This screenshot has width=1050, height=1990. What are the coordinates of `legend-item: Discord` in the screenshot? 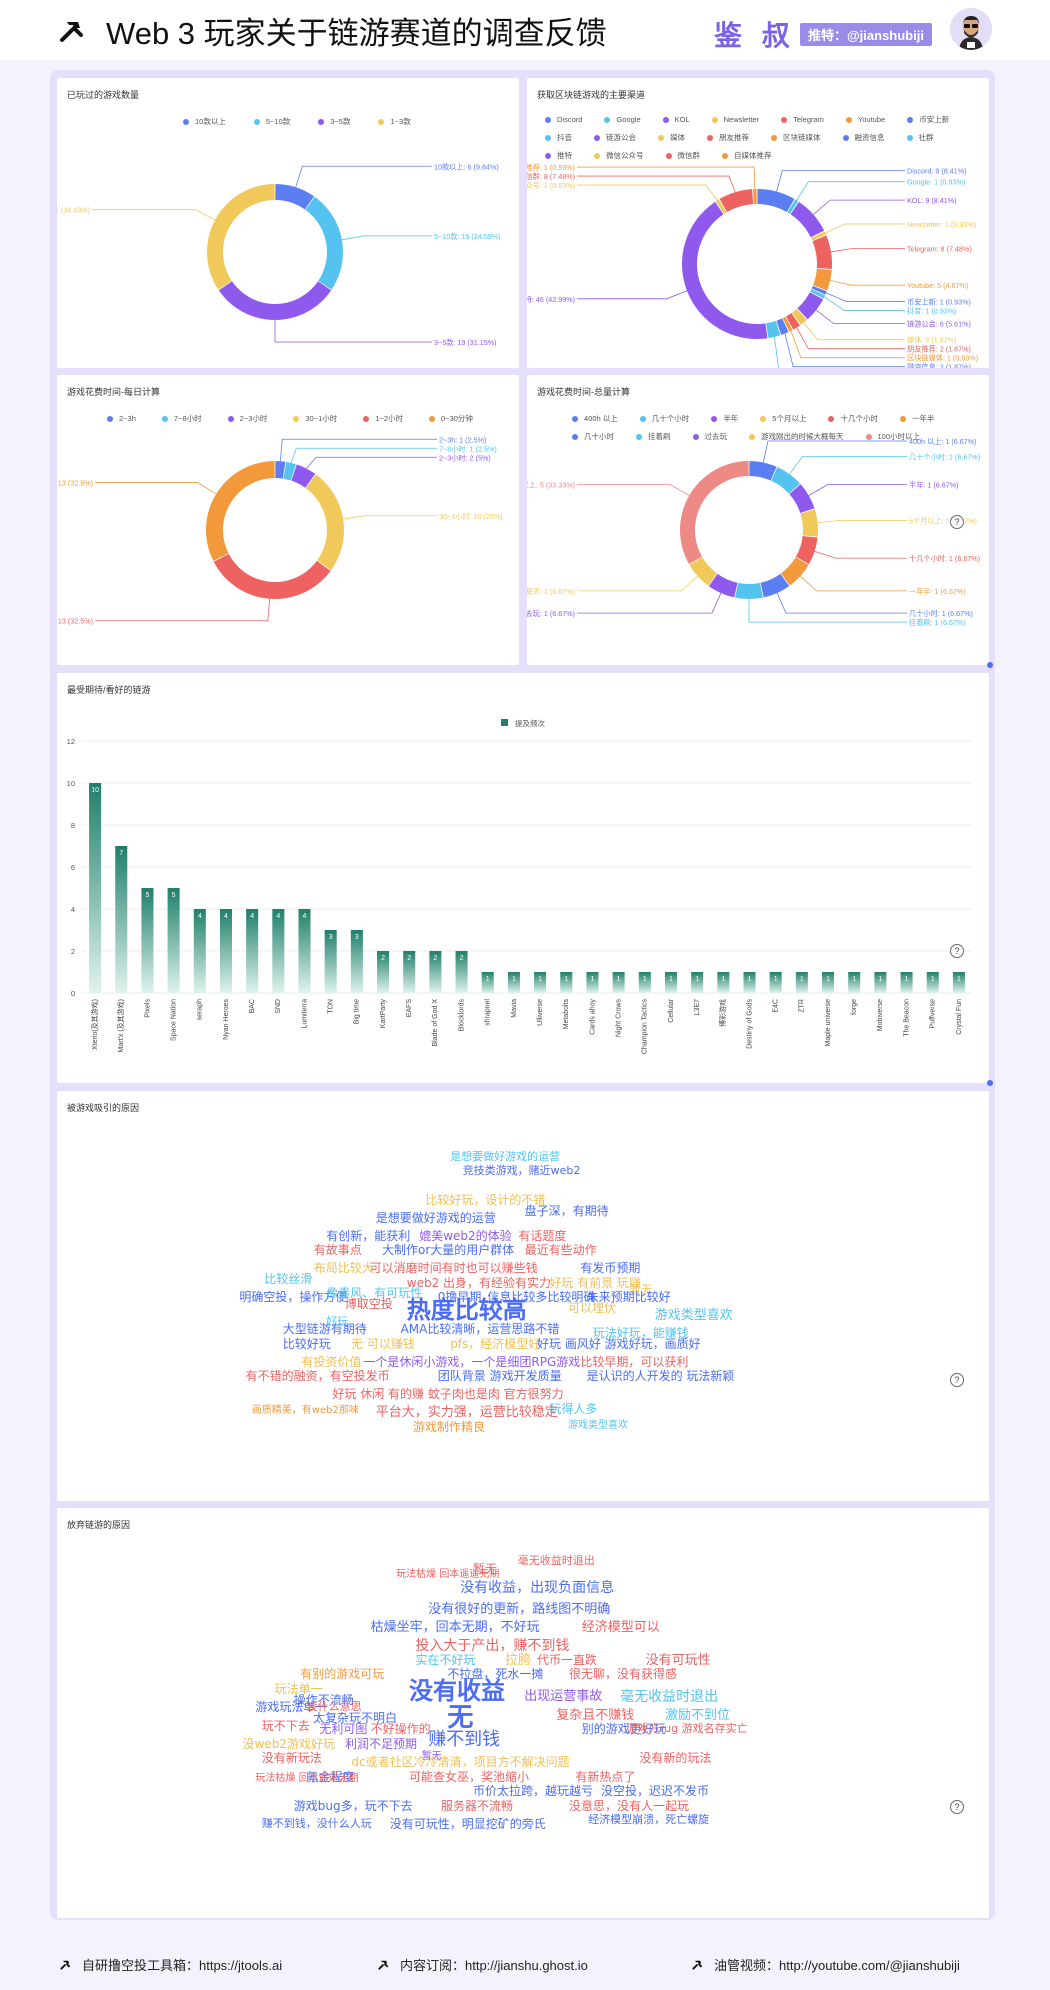 It's located at (563, 119).